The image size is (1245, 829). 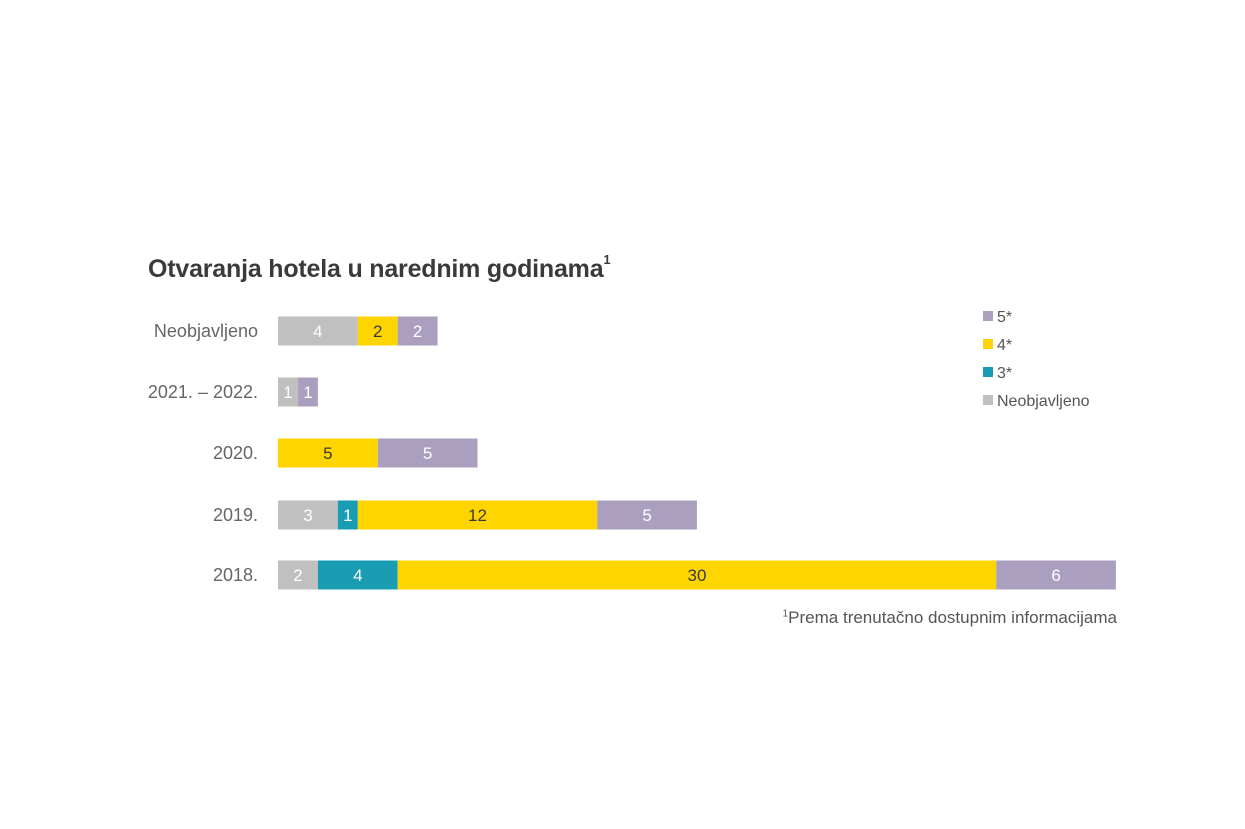 I want to click on chart-title: Otvaranja hotela u narednim godinama1, so click(x=379, y=267).